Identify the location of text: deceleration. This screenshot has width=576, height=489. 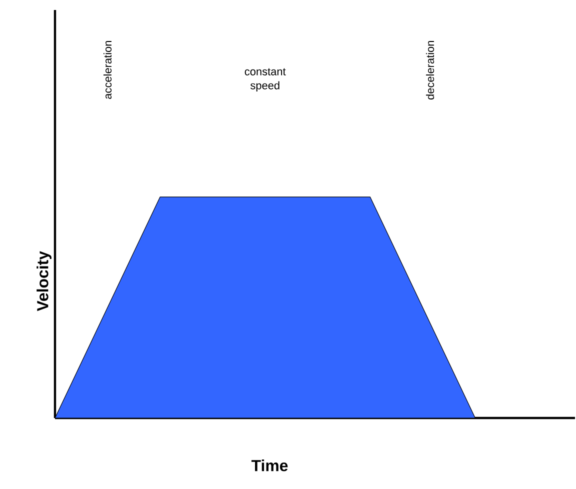
(430, 70).